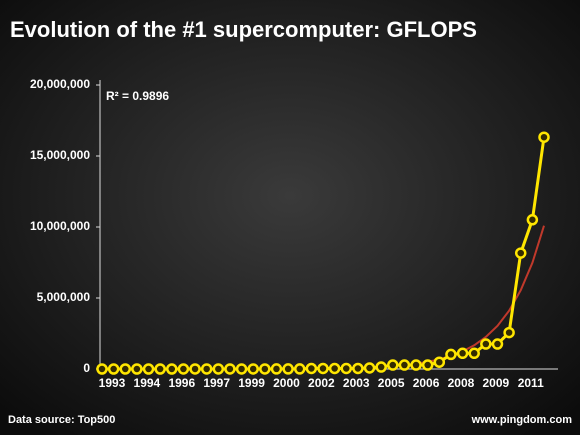 The height and width of the screenshot is (435, 580). What do you see at coordinates (461, 383) in the screenshot?
I see `x-tick-label: 2008` at bounding box center [461, 383].